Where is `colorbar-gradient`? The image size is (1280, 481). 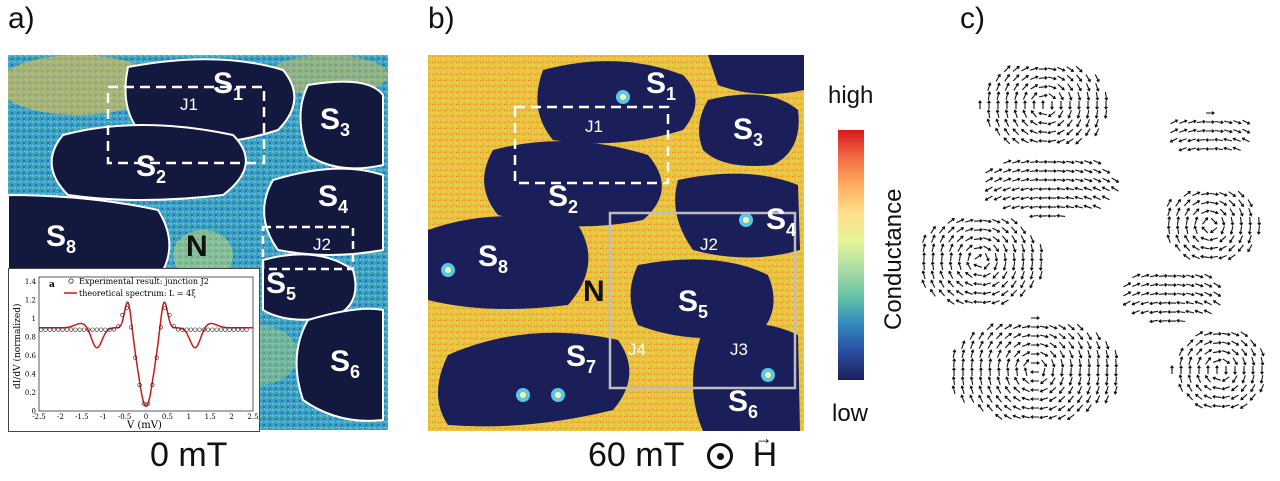
colorbar-gradient is located at coordinates (851, 255).